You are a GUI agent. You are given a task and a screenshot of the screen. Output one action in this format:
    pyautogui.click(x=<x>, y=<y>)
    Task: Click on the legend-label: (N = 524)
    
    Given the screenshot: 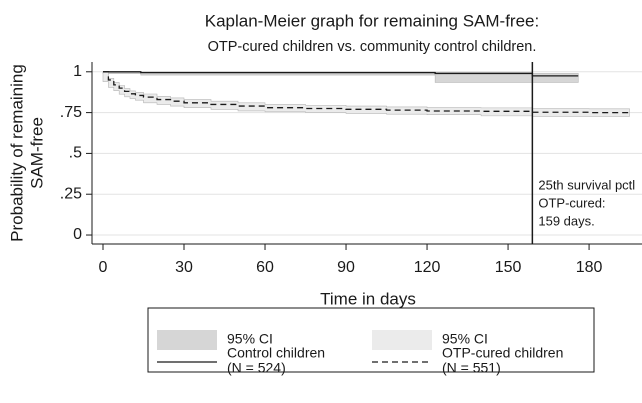 What is the action you would take?
    pyautogui.click(x=256, y=368)
    